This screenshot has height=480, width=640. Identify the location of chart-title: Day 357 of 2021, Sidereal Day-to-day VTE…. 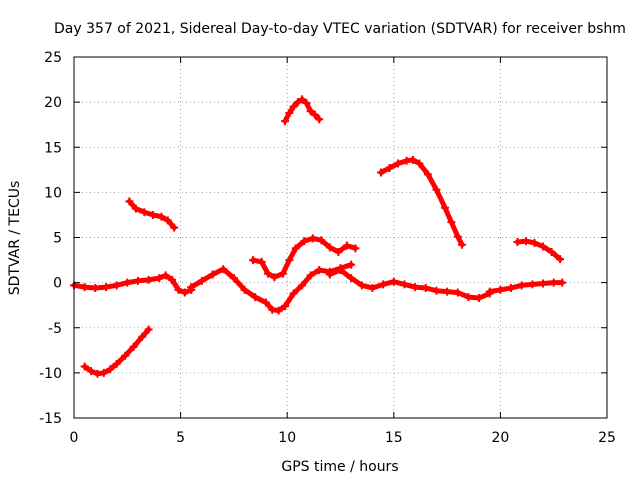
(340, 29).